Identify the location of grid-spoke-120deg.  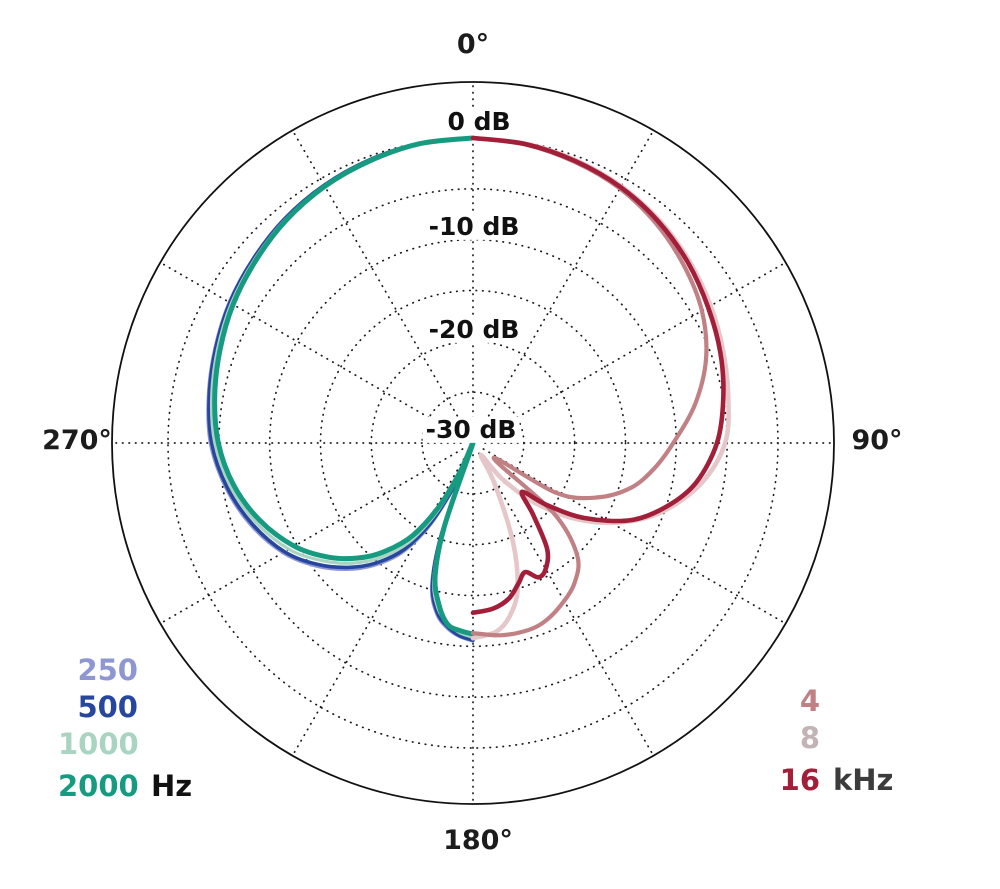
(634, 536).